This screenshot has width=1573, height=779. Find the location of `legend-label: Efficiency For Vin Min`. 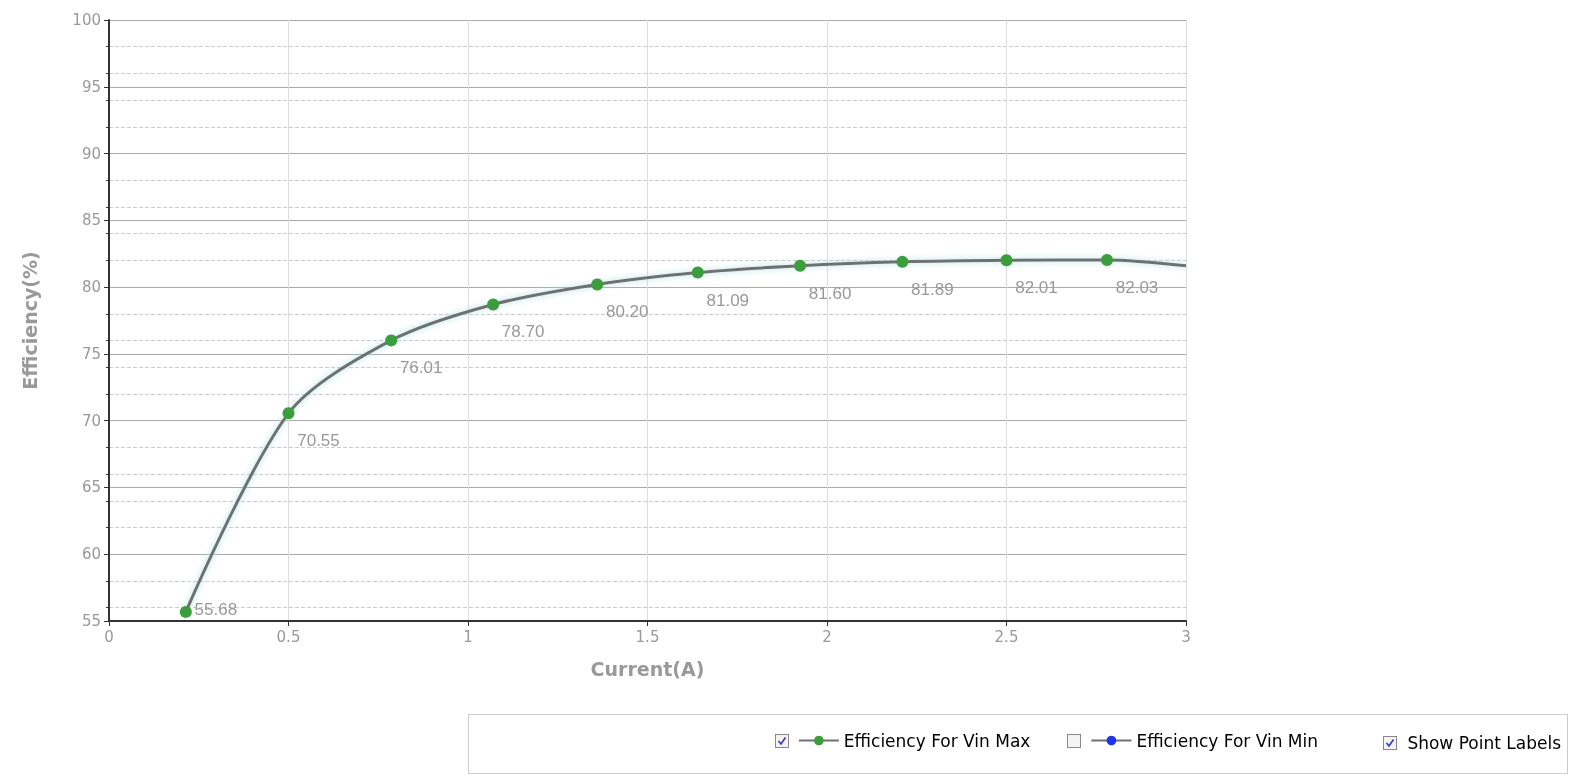

legend-label: Efficiency For Vin Min is located at coordinates (1227, 740).